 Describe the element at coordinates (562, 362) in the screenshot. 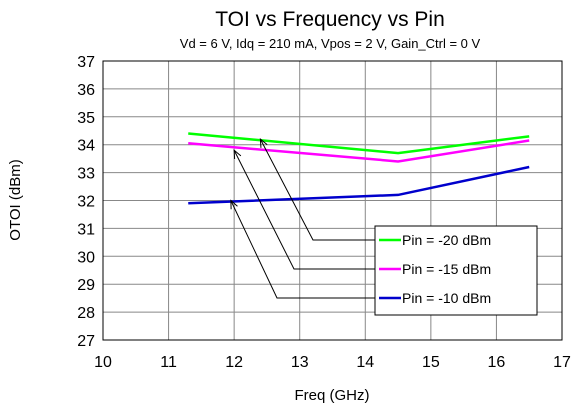

I see `x-tick-label: 17` at that location.